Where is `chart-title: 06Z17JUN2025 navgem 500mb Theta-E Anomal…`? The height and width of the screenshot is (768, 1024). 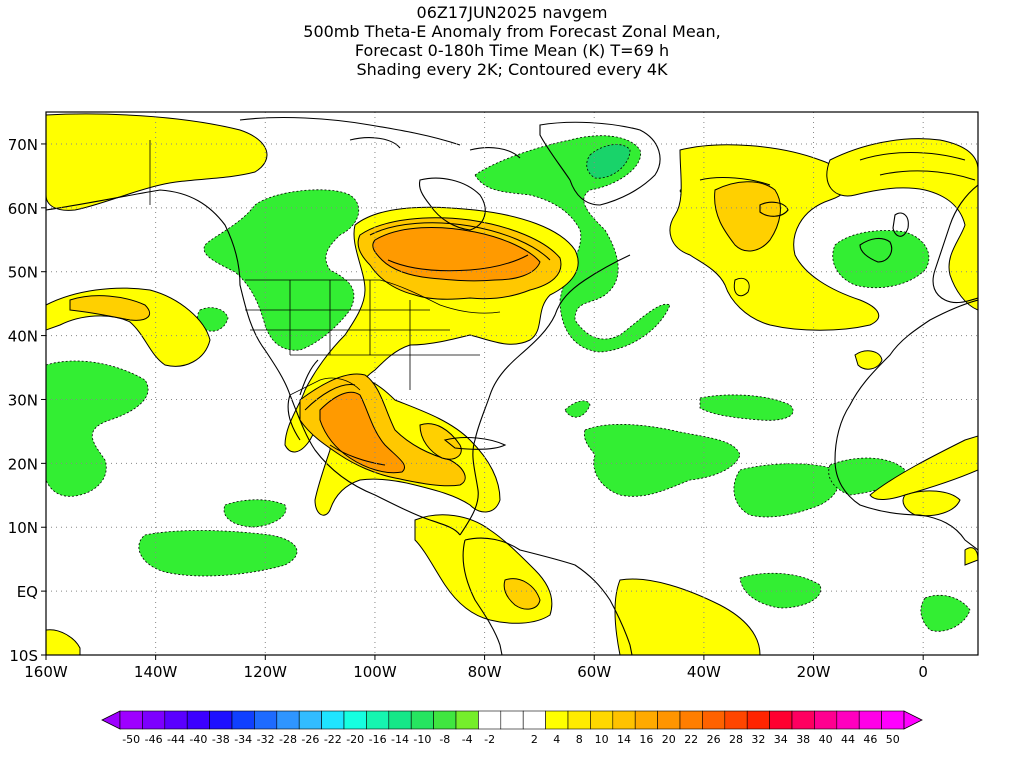
chart-title: 06Z17JUN2025 navgem 500mb Theta-E Anomal… is located at coordinates (512, 39).